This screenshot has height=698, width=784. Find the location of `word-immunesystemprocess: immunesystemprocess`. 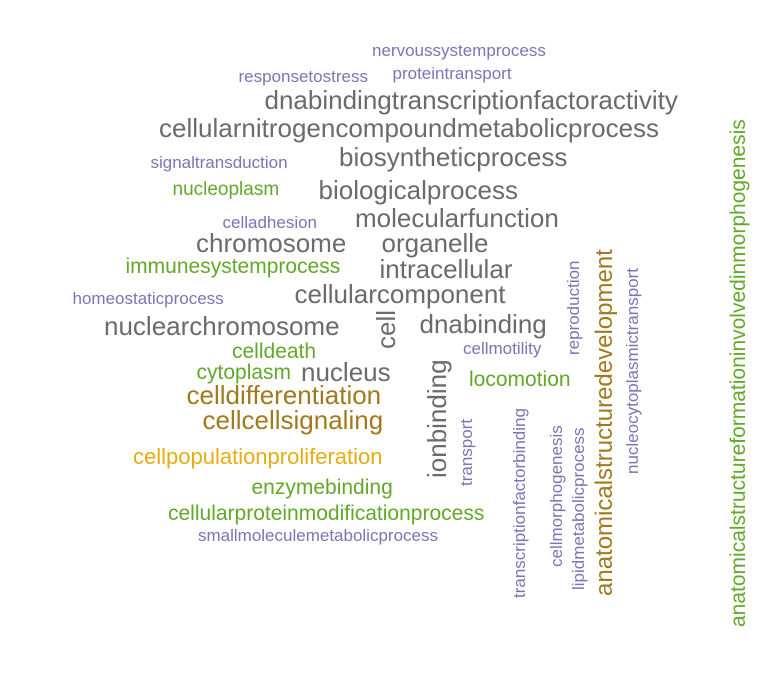

word-immunesystemprocess: immunesystemprocess is located at coordinates (233, 266).